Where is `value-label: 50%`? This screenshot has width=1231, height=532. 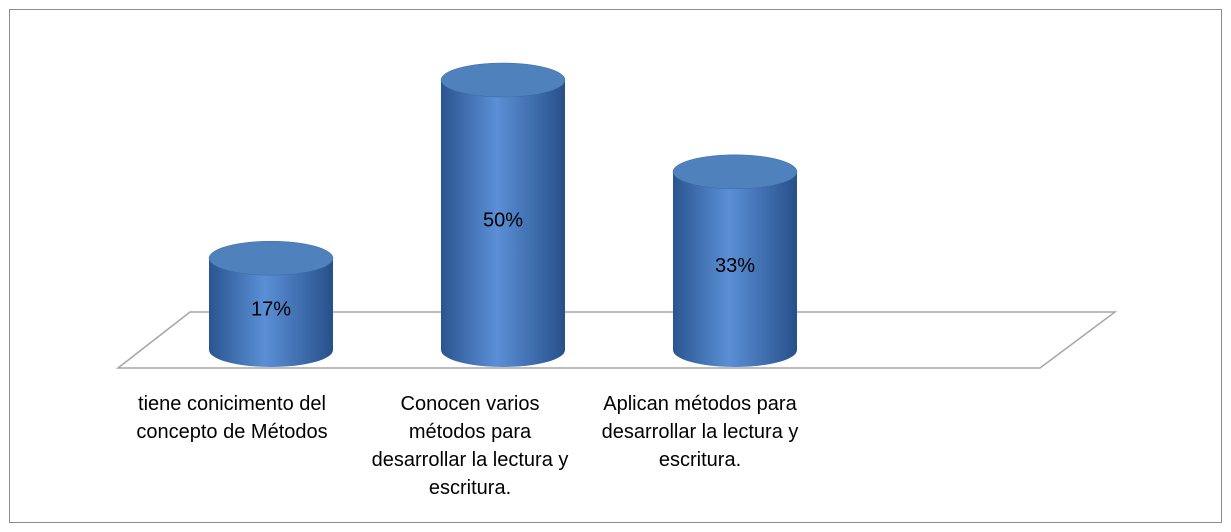 value-label: 50% is located at coordinates (503, 220).